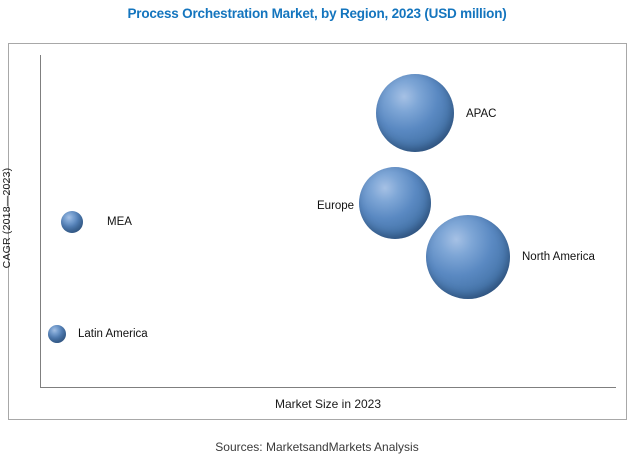 The width and height of the screenshot is (634, 464). What do you see at coordinates (40, 221) in the screenshot?
I see `y-axis-line` at bounding box center [40, 221].